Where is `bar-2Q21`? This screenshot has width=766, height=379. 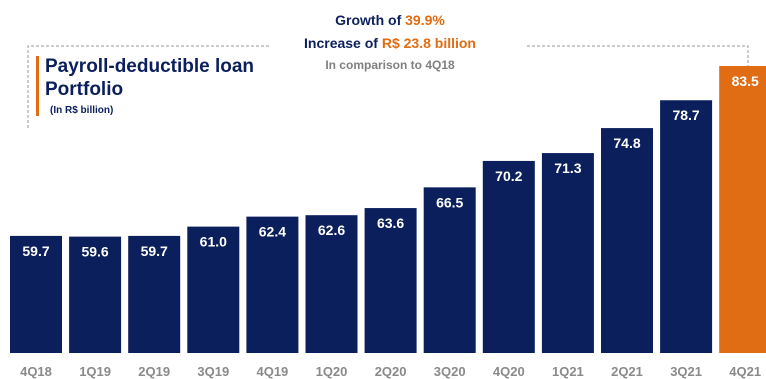 bar-2Q21 is located at coordinates (627, 240).